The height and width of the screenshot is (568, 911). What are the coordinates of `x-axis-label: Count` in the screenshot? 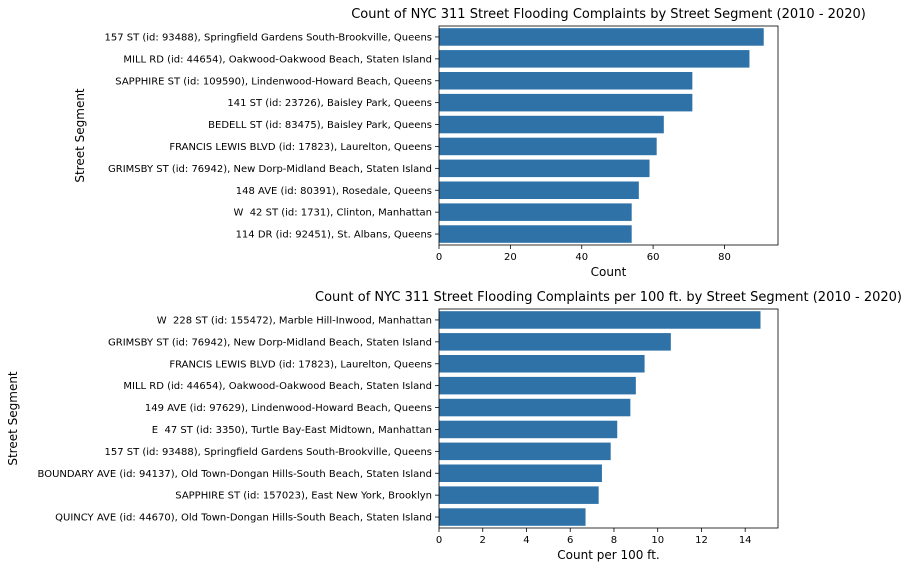 It's located at (609, 272).